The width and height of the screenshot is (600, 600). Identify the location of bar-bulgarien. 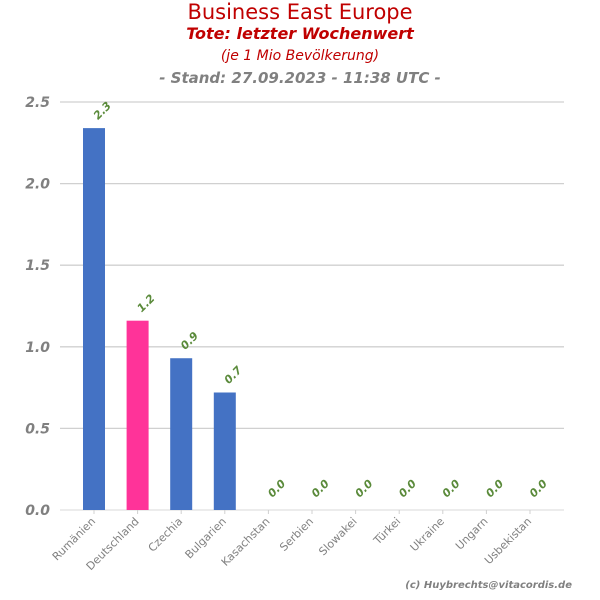
(224, 451).